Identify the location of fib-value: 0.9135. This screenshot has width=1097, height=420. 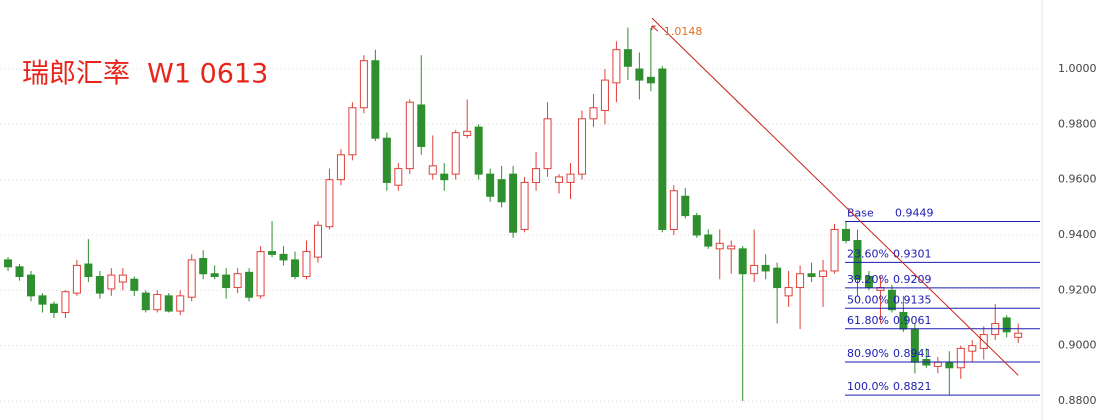
(912, 299).